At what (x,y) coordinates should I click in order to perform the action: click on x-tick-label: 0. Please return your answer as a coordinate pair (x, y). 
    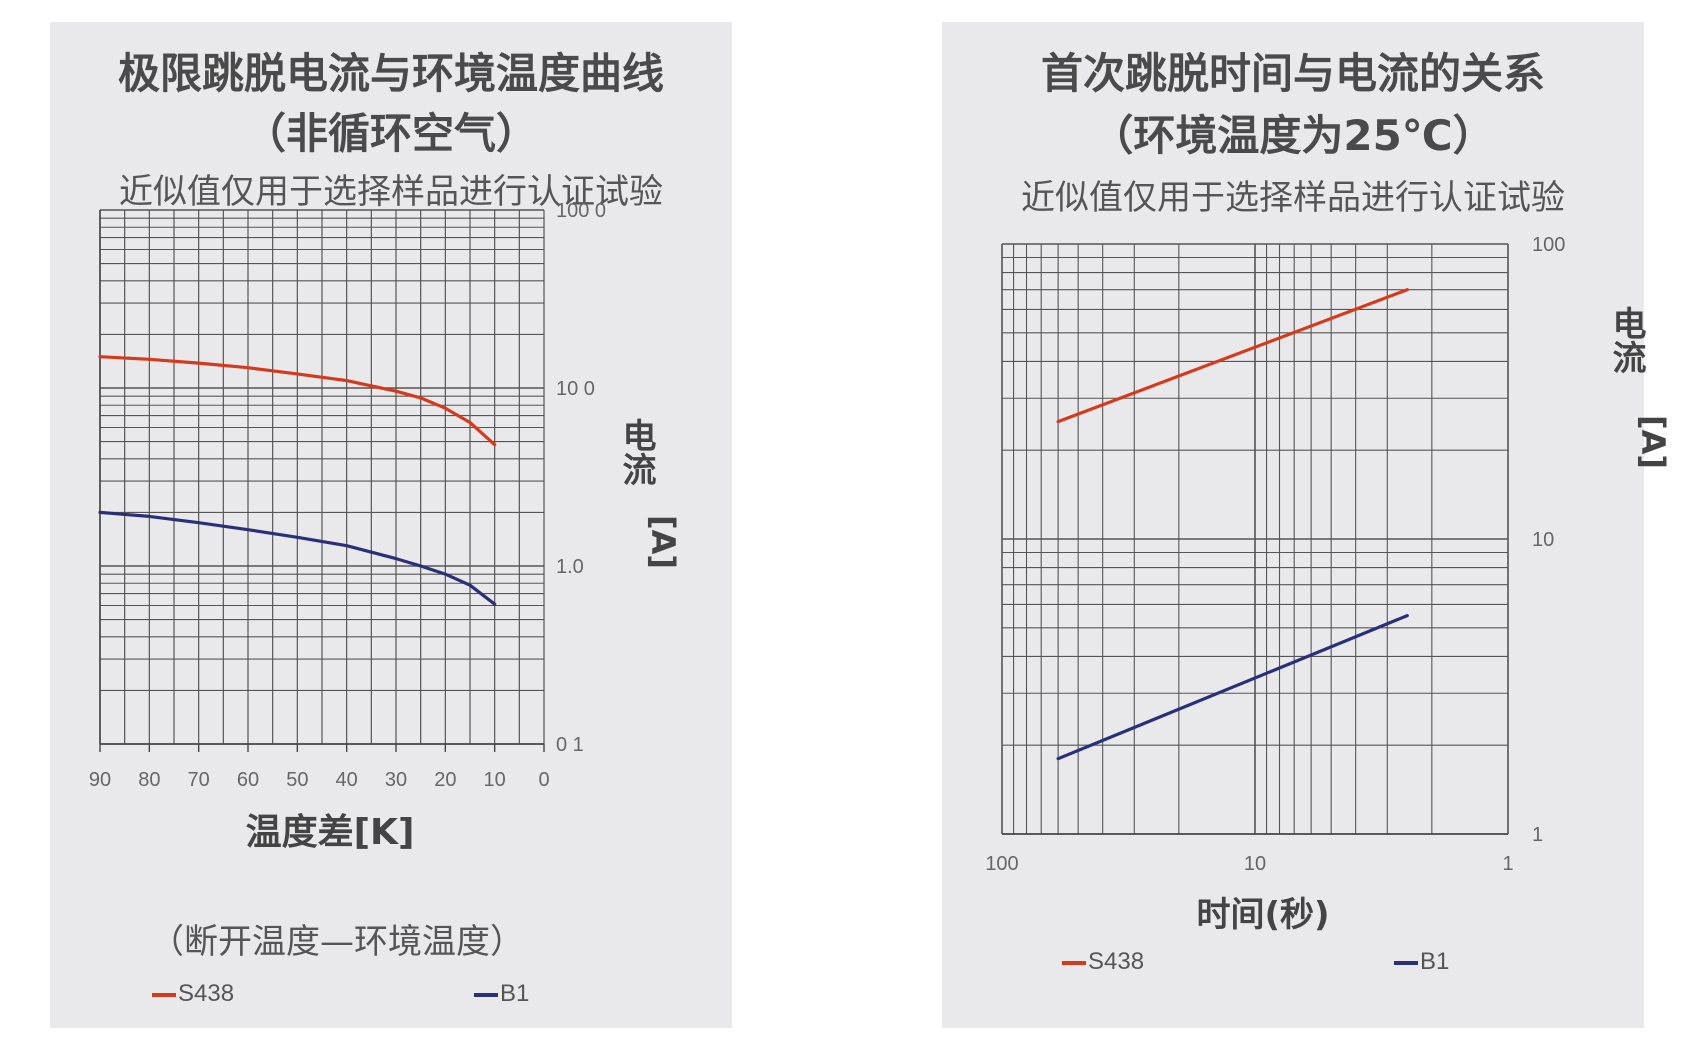
    Looking at the image, I should click on (543, 780).